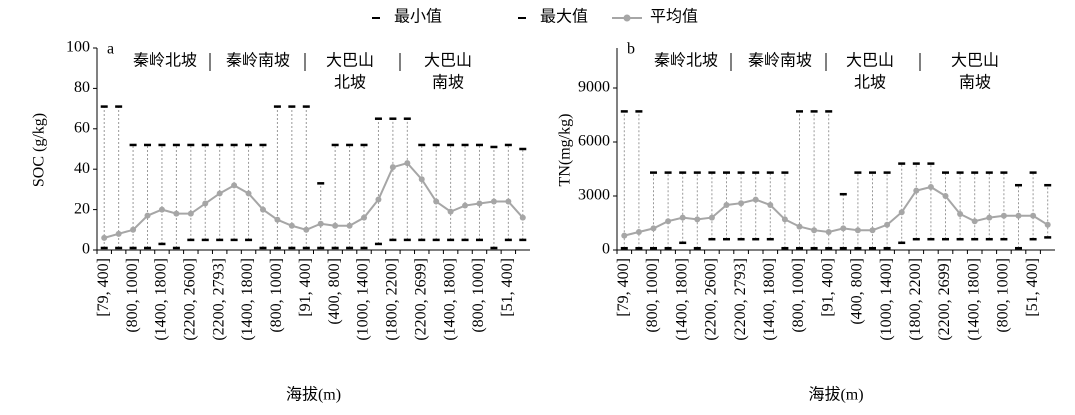 The width and height of the screenshot is (1075, 415). What do you see at coordinates (631, 49) in the screenshot?
I see `panel-label: b` at bounding box center [631, 49].